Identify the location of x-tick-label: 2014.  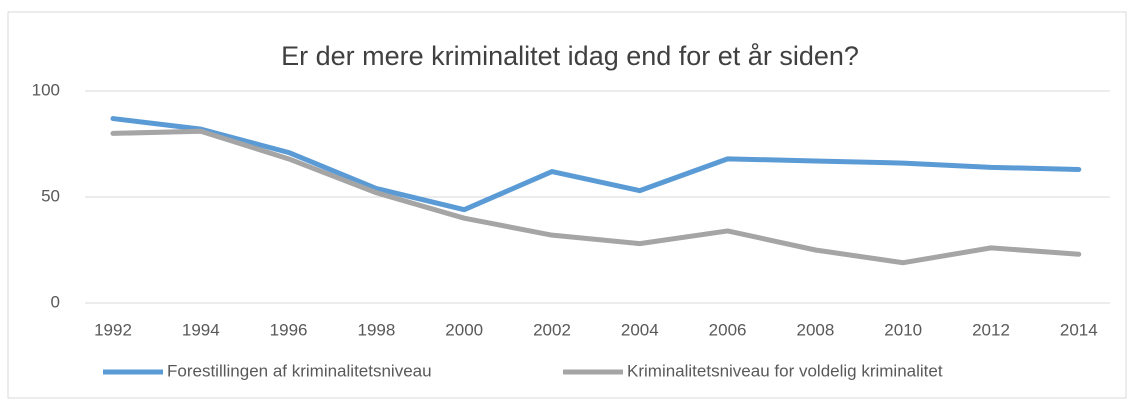
(1079, 329).